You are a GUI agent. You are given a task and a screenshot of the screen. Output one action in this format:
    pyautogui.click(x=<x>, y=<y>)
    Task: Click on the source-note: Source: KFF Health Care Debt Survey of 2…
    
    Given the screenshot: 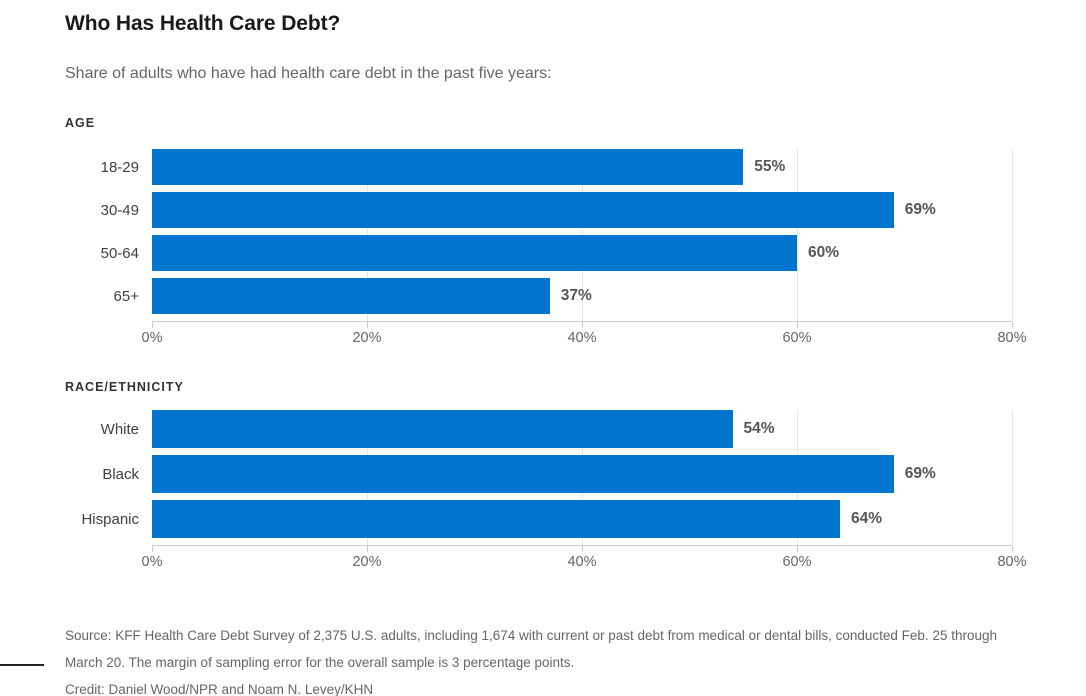 What is the action you would take?
    pyautogui.click(x=573, y=649)
    